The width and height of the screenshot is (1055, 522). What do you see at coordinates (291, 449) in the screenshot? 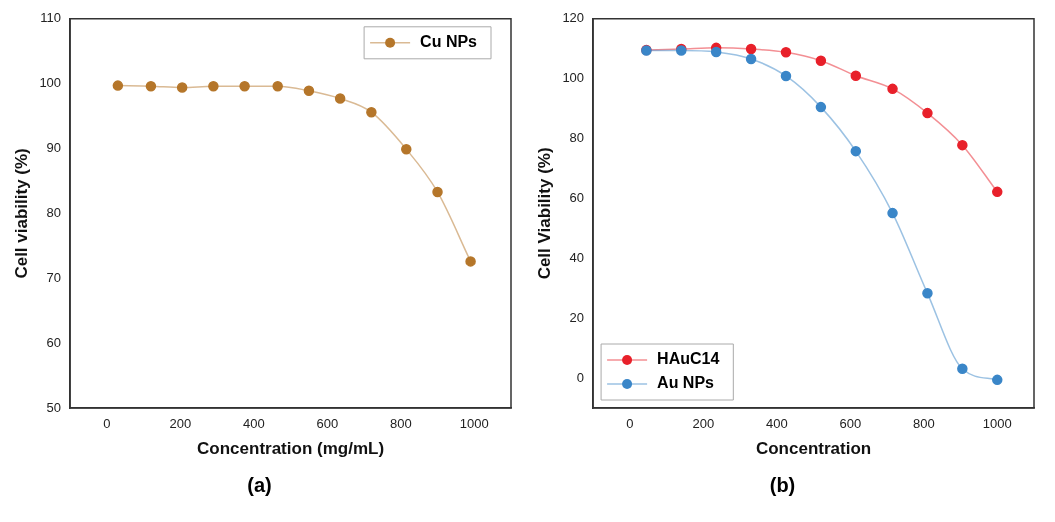
I see `x-axis-title: Concentration (mg/mL)` at bounding box center [291, 449].